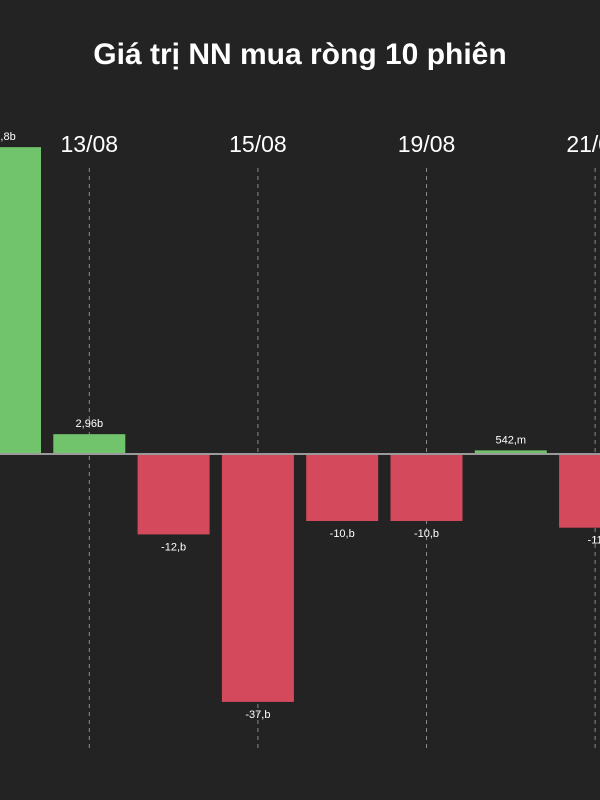  What do you see at coordinates (511, 440) in the screenshot?
I see `data-label: 542,m` at bounding box center [511, 440].